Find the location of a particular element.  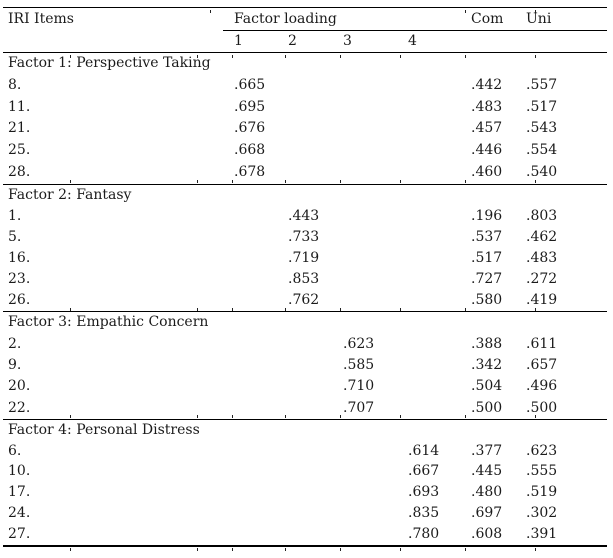

factor-loading-value: .853 is located at coordinates (304, 279).